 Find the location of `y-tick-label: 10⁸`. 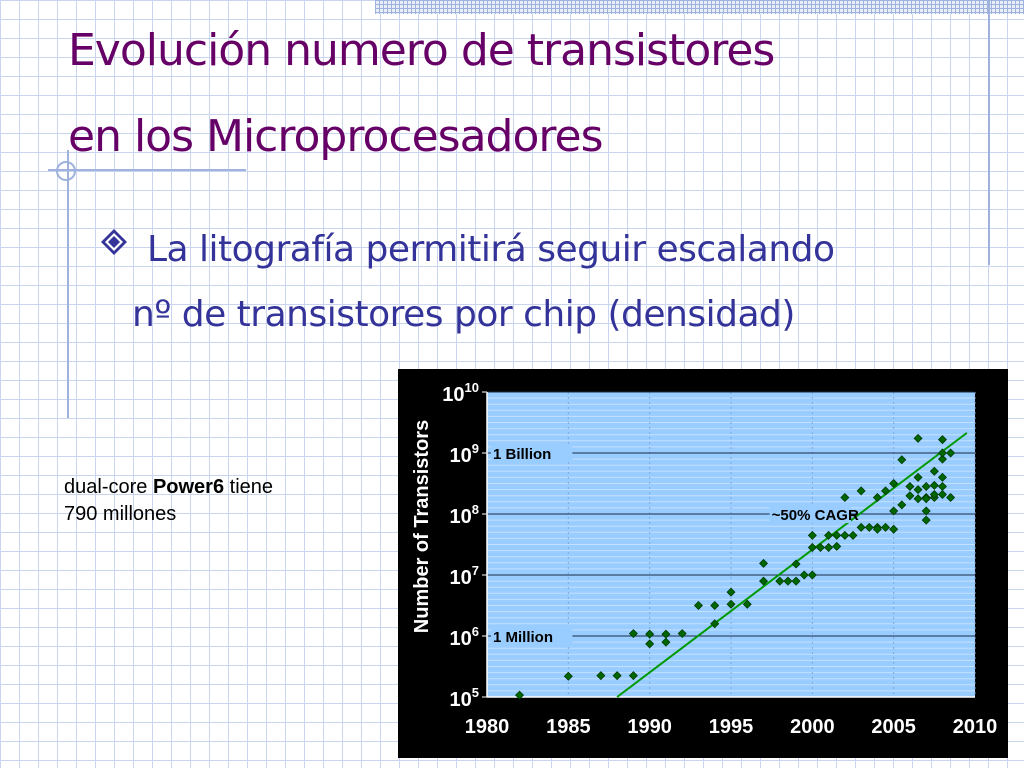

y-tick-label: 10⁸ is located at coordinates (464, 515).